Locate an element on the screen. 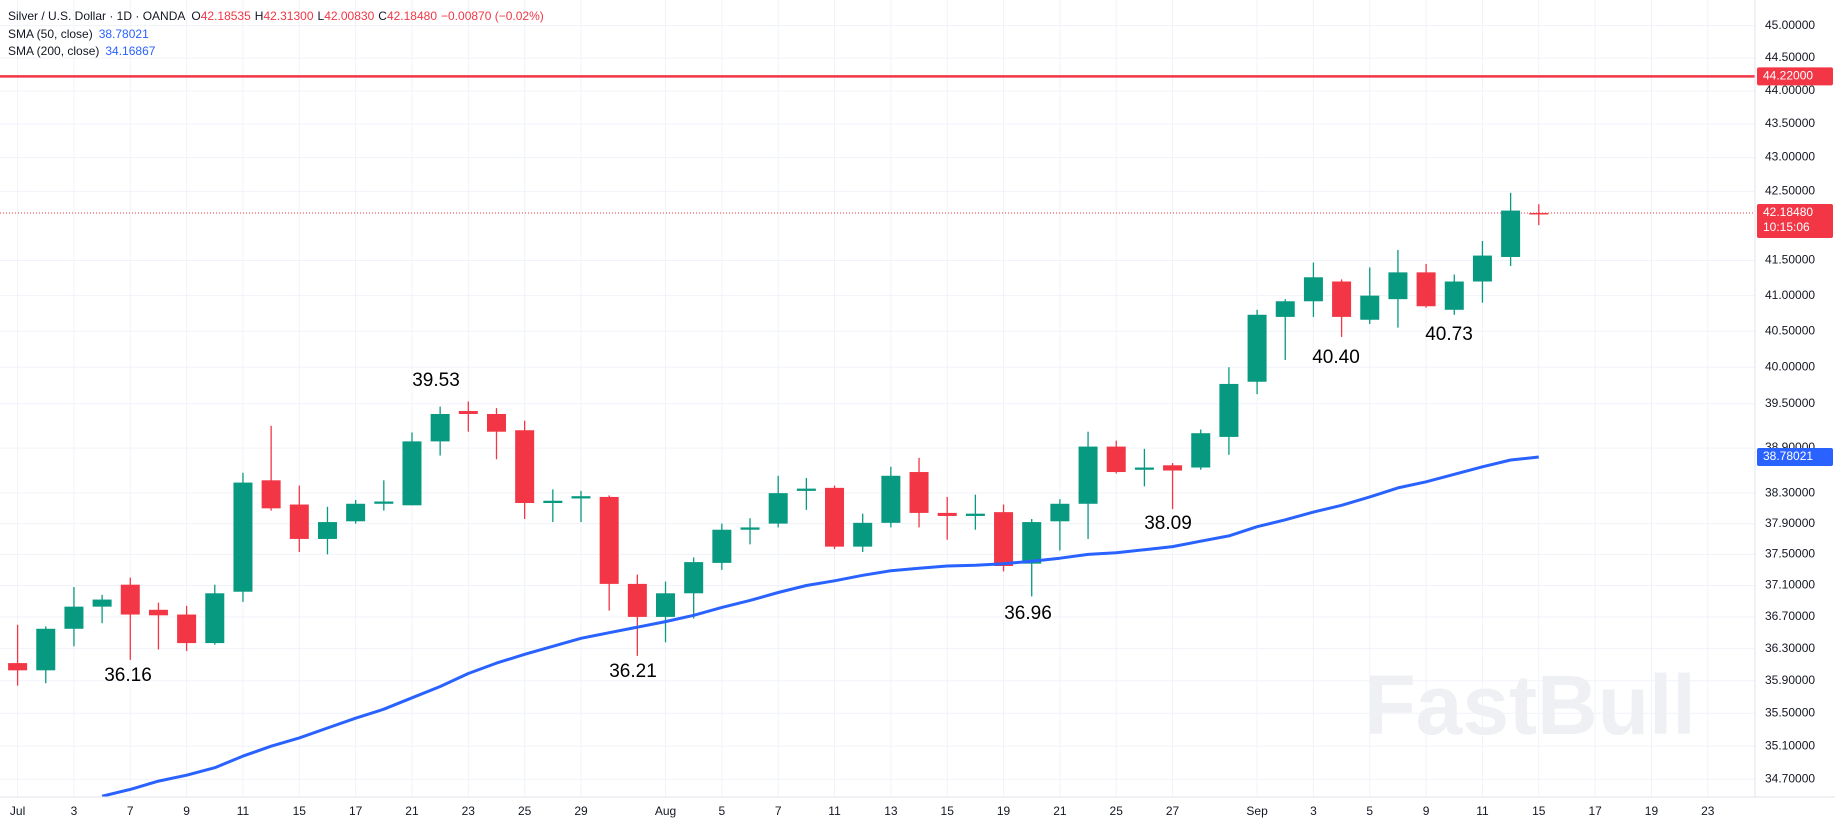  legend-line: SMA (50, close) 38.78021 is located at coordinates (78, 34).